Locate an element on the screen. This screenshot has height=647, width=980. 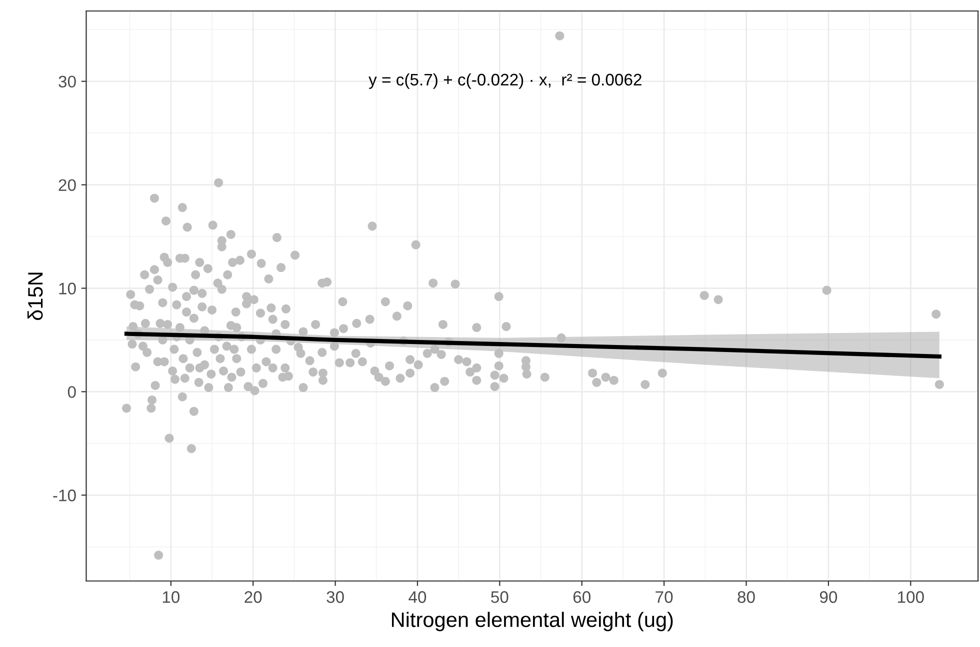
x-tick-label: 20 is located at coordinates (253, 597).